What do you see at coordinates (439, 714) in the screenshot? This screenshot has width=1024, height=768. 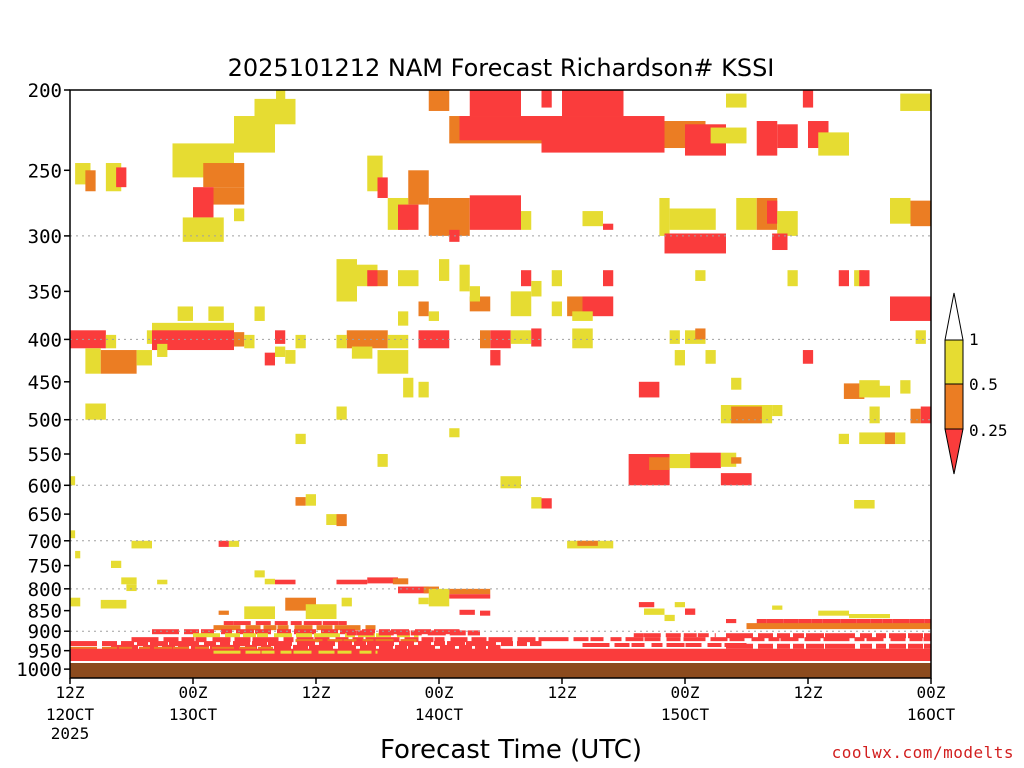 I see `x-tick-date: 14OCT` at bounding box center [439, 714].